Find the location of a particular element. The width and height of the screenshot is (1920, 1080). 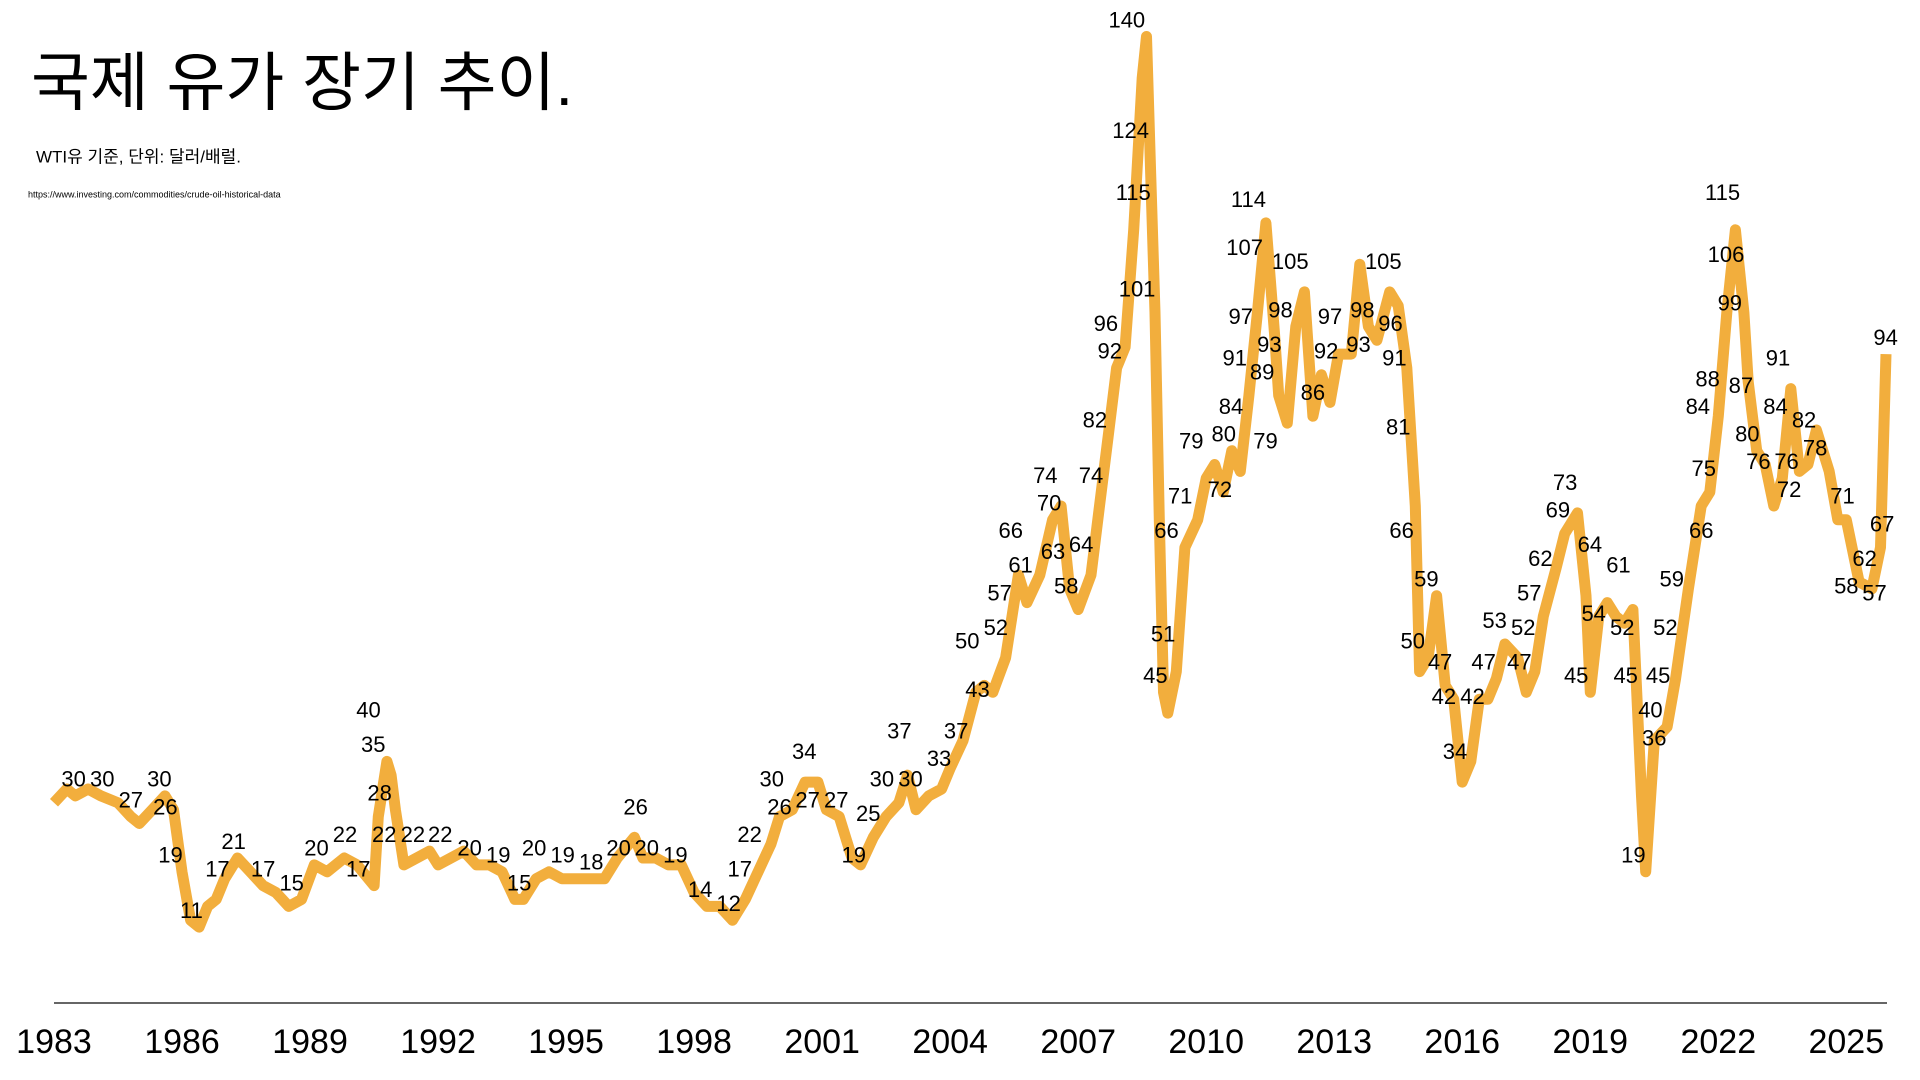

data-label: 54 is located at coordinates (1593, 613).